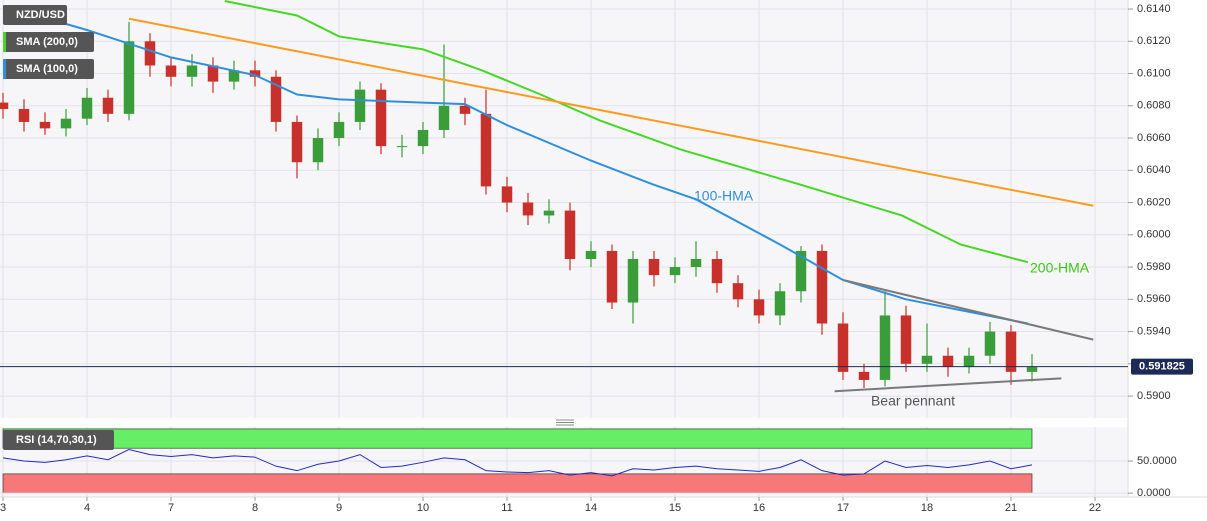  I want to click on annotation: 100-HMA, so click(724, 196).